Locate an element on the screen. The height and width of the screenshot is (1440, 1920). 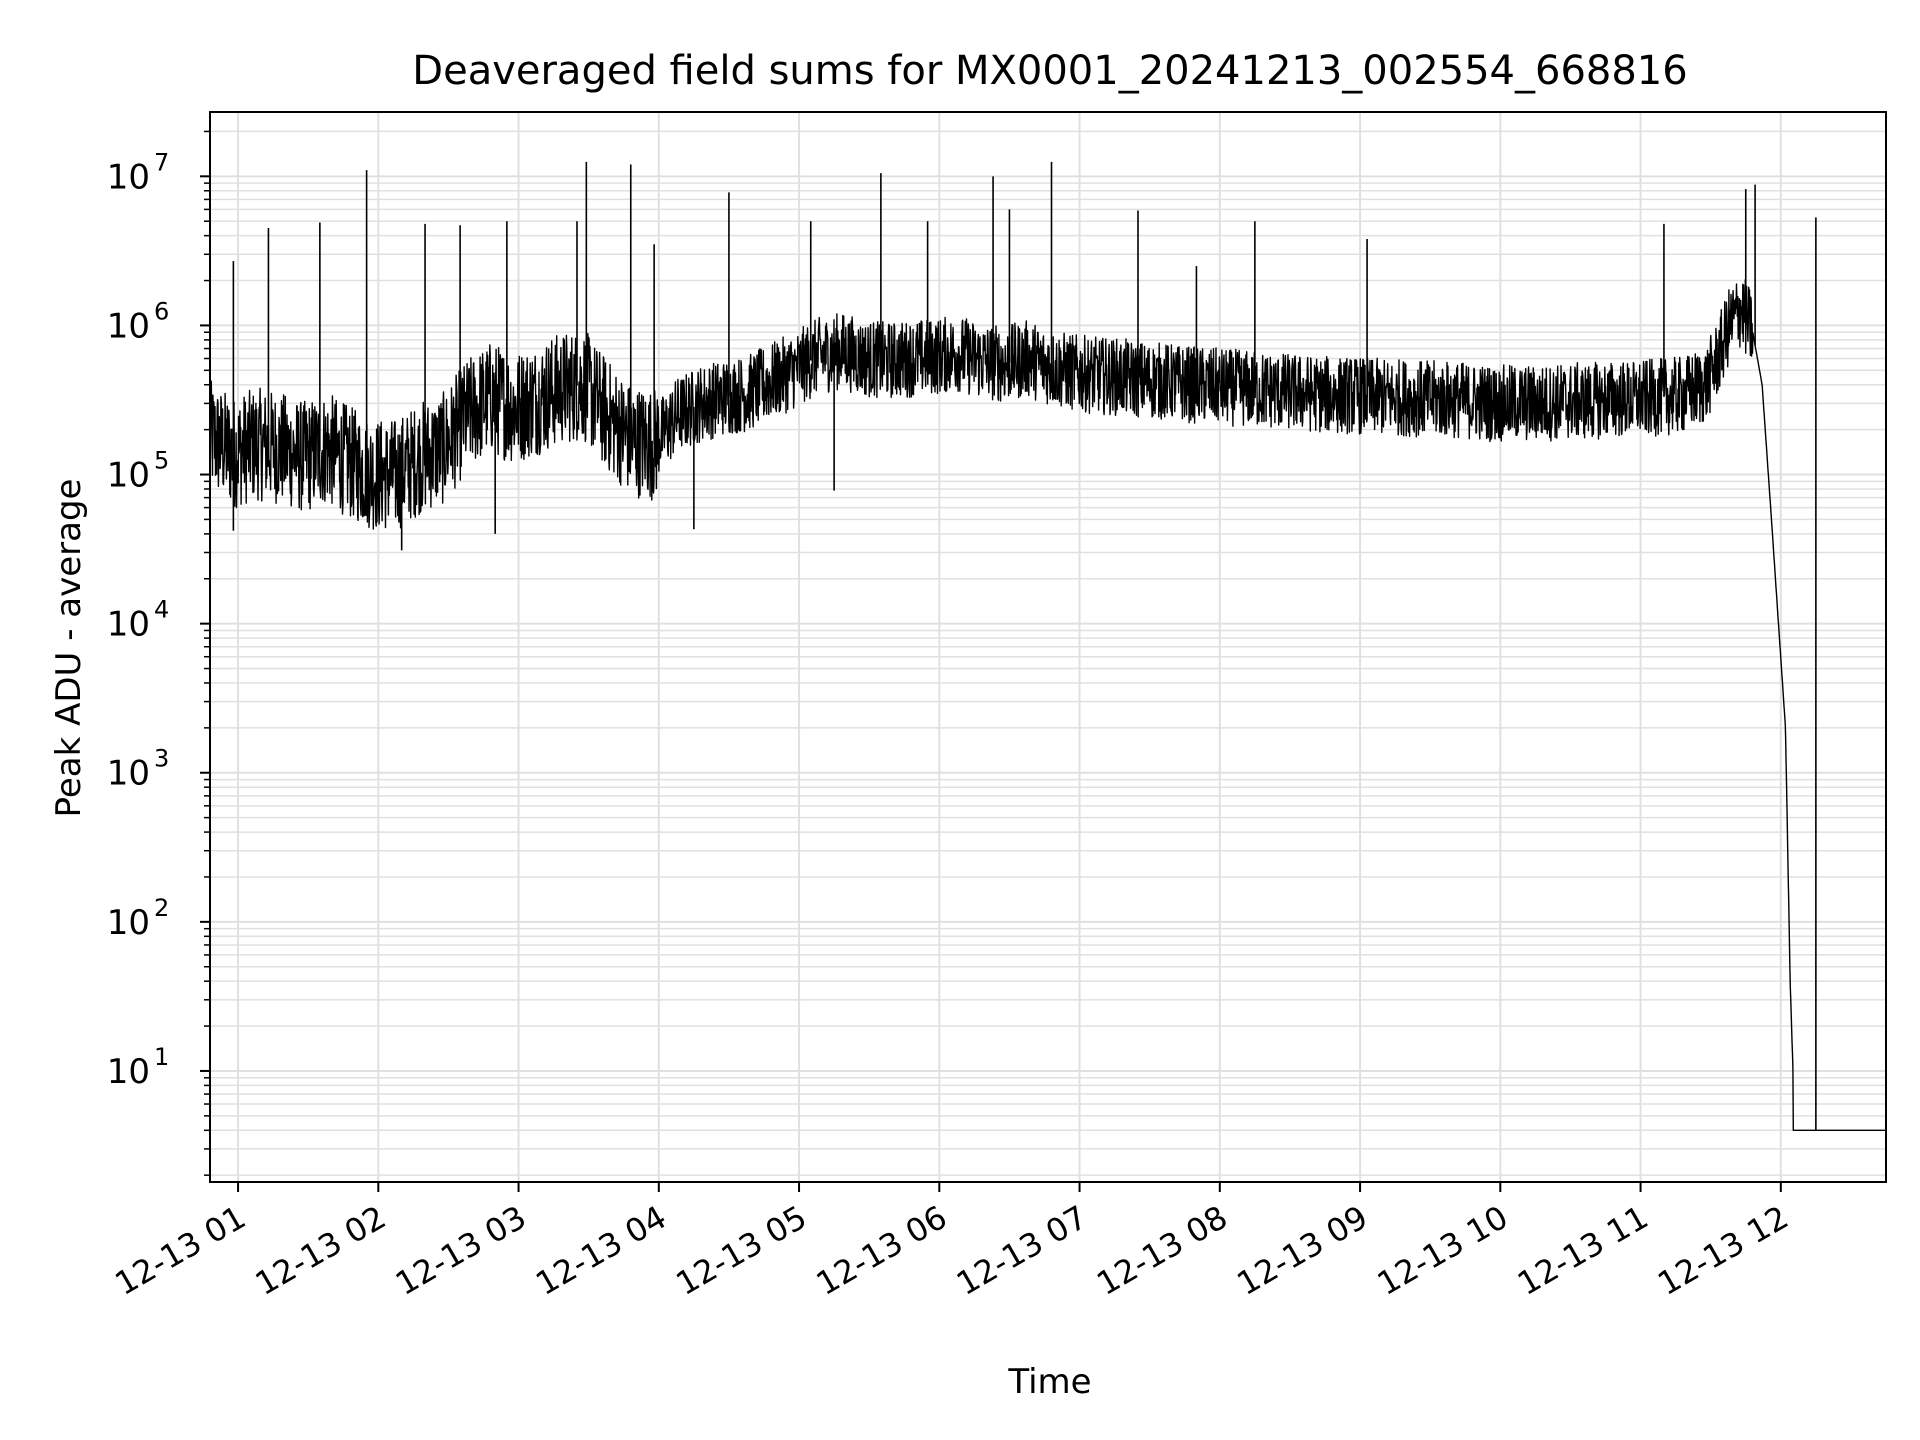
y-tick-exponent: 1 is located at coordinates (161, 1057).